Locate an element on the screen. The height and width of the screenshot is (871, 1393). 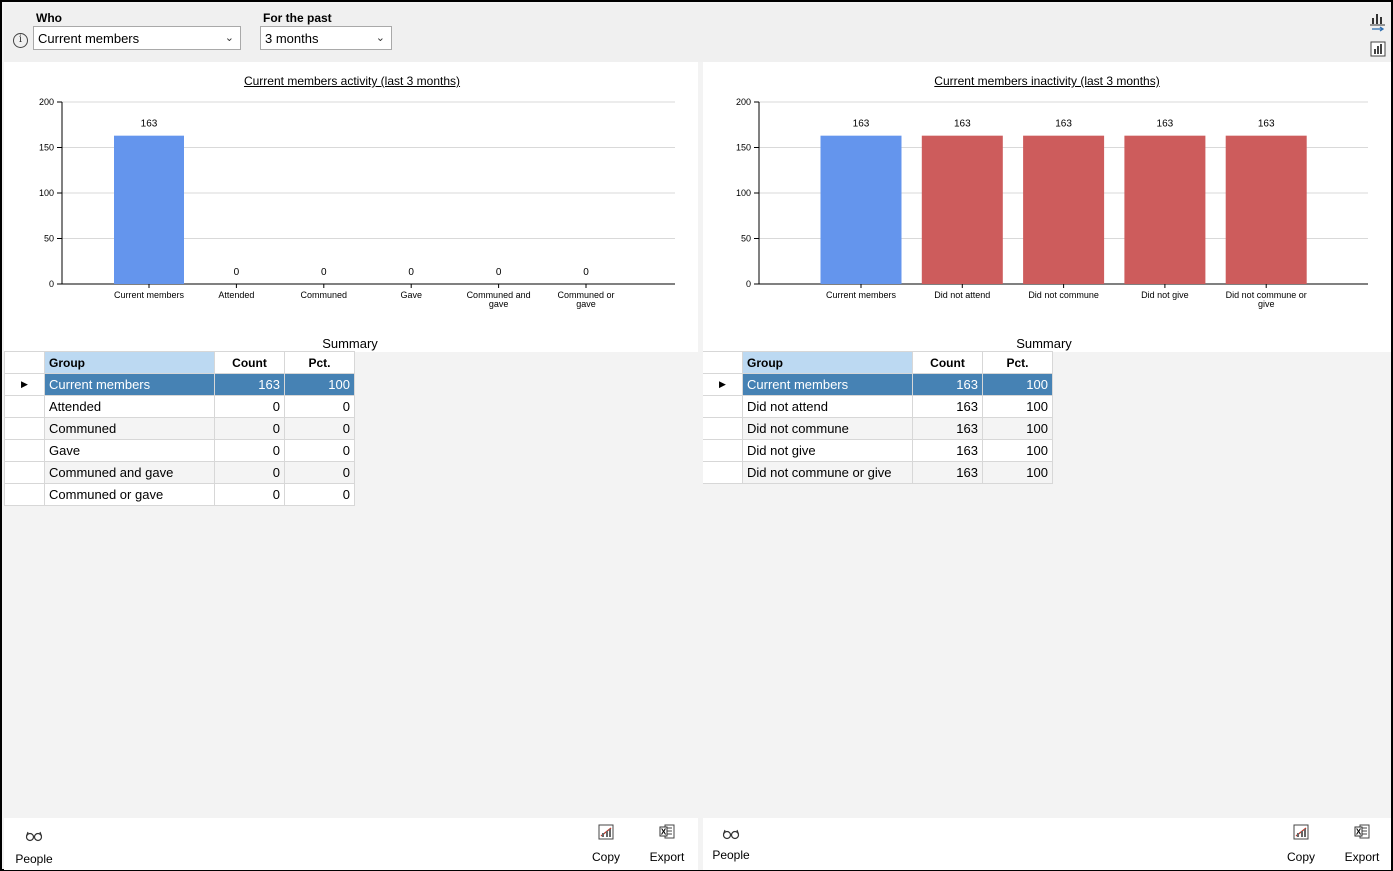
x-tick-label: Attended is located at coordinates (236, 295).